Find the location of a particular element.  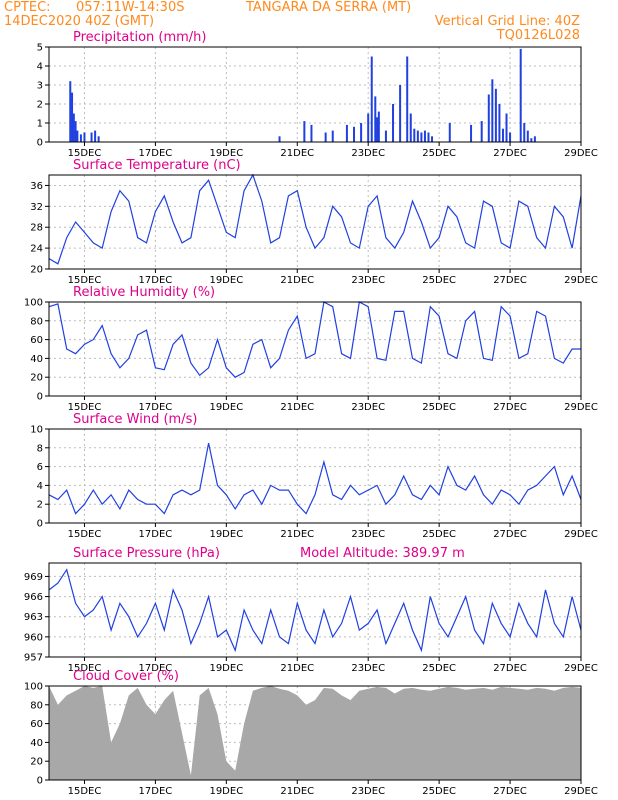

y-tick-label: 32 is located at coordinates (36, 207).